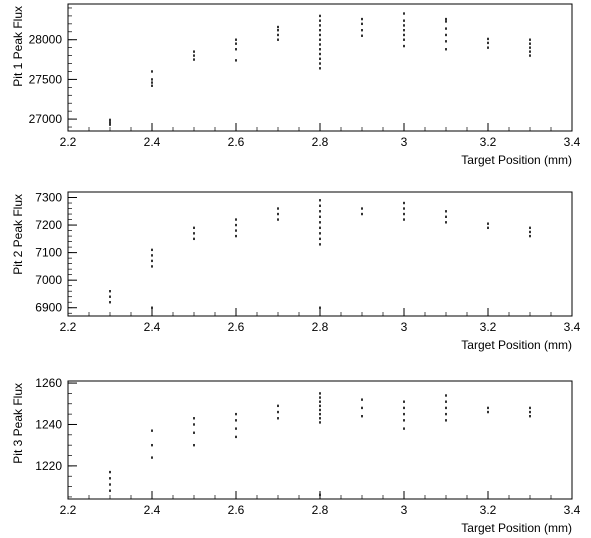 The height and width of the screenshot is (538, 591). I want to click on y-tick-label: 6900, so click(48, 308).